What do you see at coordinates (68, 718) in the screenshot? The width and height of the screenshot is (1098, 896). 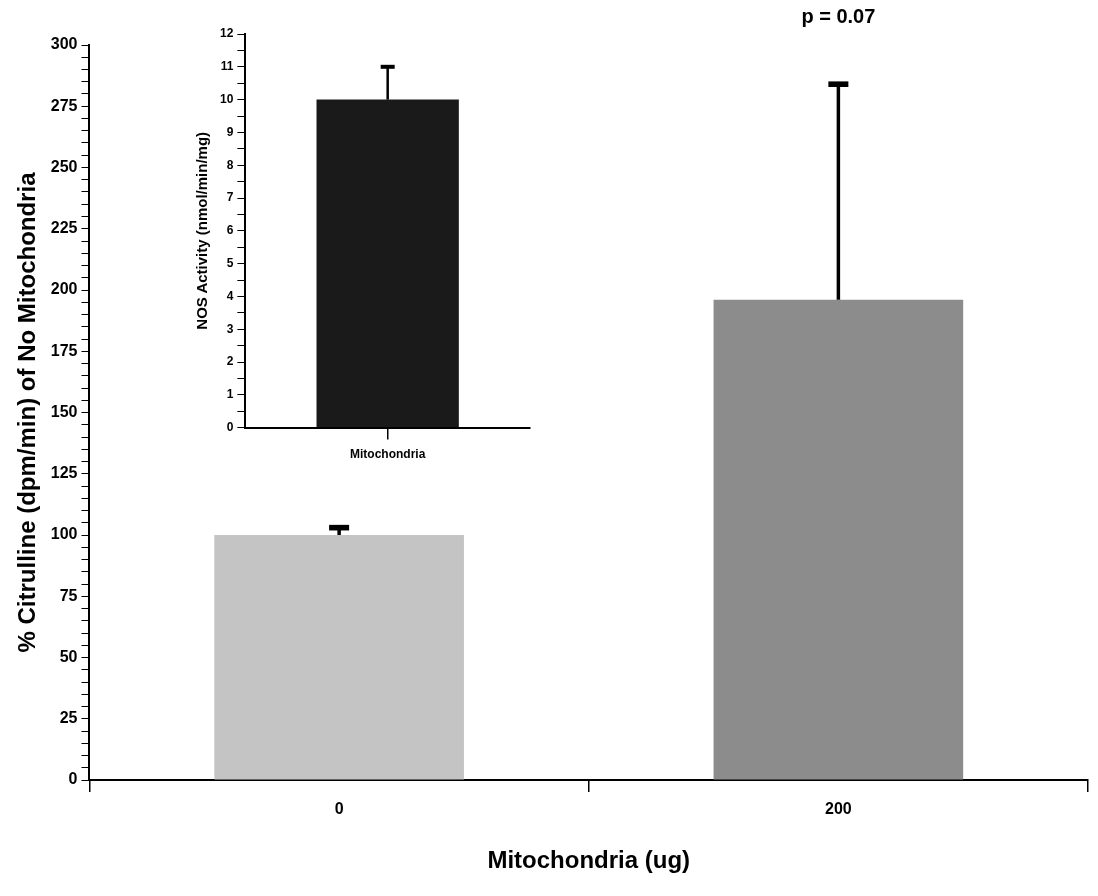 I see `y-tick-label: 25` at bounding box center [68, 718].